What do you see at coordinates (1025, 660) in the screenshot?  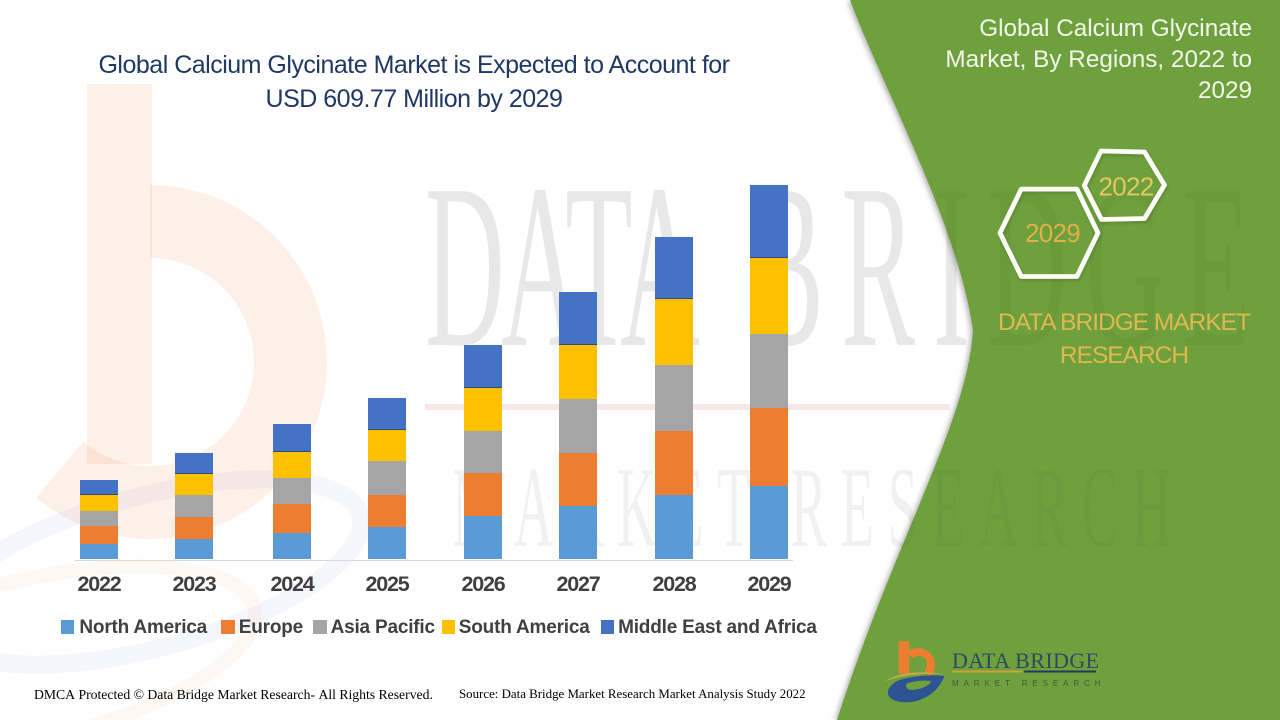 I see `svg-text: DATA BRIDGE` at bounding box center [1025, 660].